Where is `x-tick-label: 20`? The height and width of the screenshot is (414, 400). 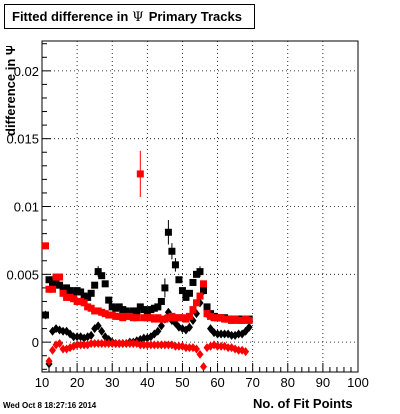 x-tick-label: 20 is located at coordinates (77, 382).